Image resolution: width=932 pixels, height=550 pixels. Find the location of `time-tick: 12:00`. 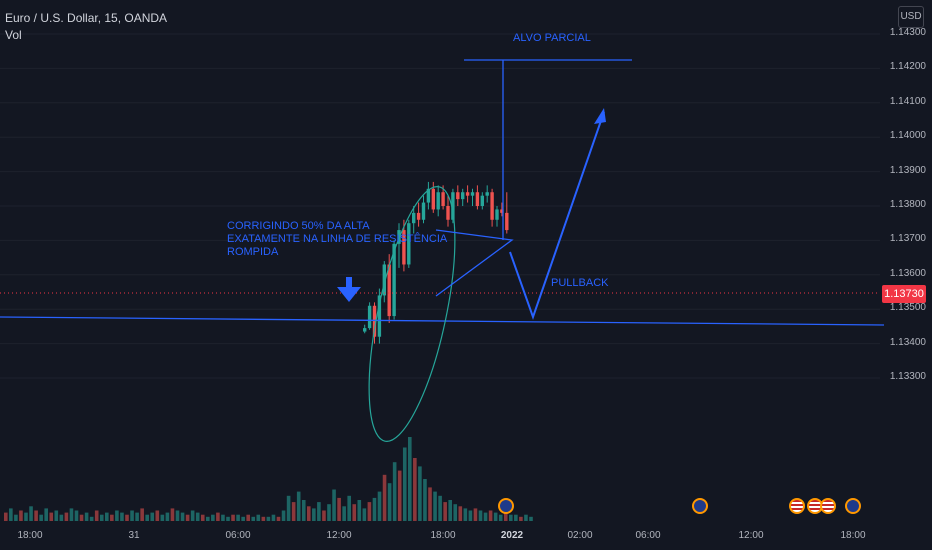

time-tick: 12:00 is located at coordinates (751, 535).